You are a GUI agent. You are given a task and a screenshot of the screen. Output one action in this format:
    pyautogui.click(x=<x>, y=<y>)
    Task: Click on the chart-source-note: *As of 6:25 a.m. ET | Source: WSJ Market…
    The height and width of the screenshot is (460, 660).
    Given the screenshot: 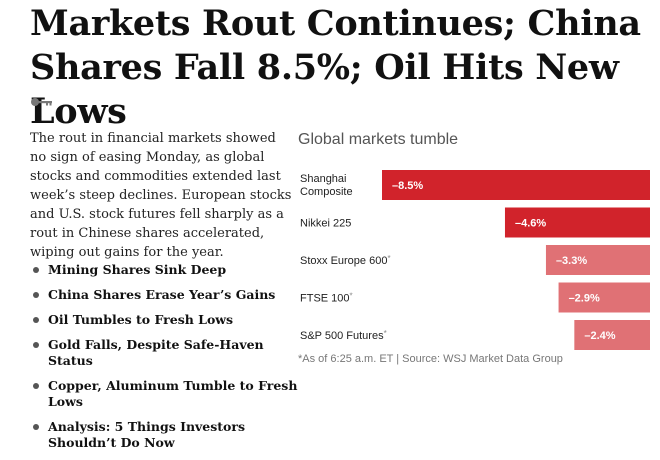 What is the action you would take?
    pyautogui.click(x=430, y=359)
    